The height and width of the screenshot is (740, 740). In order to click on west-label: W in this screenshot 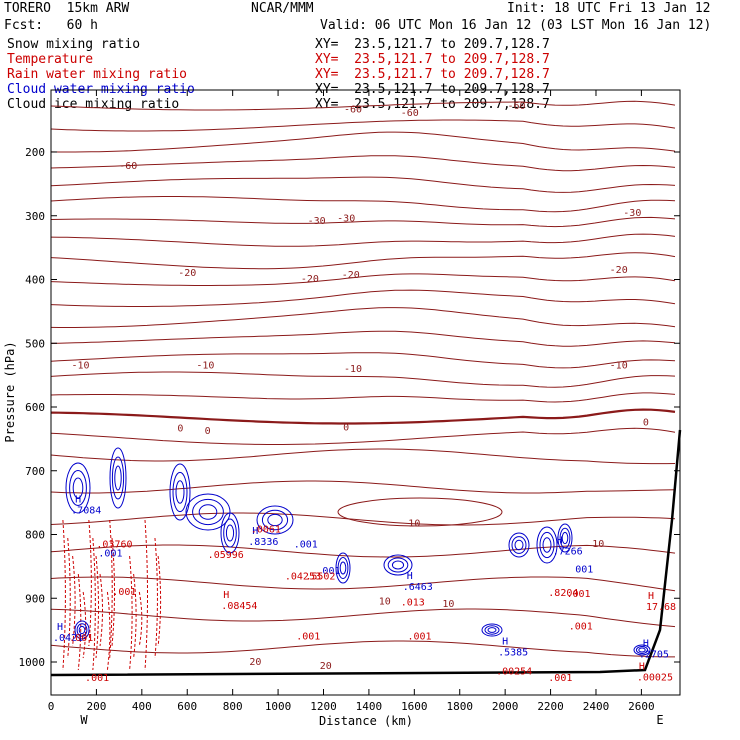, I will do `click(84, 720)`.